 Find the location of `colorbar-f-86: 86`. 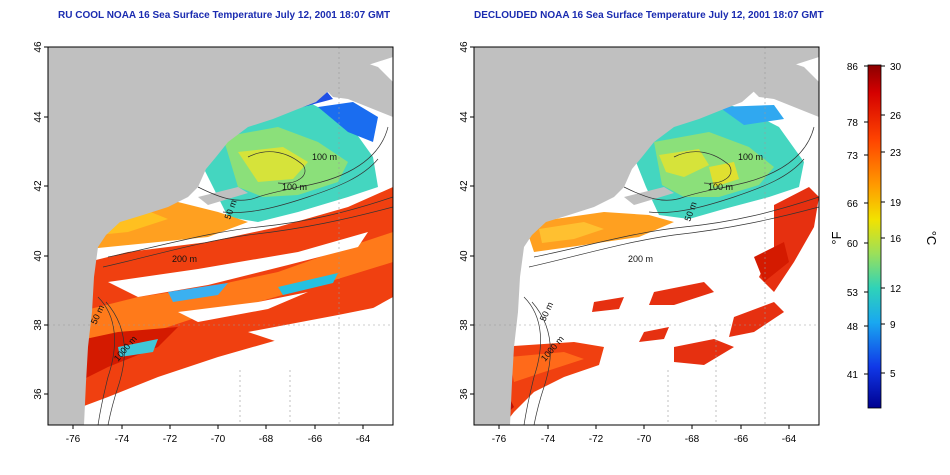

colorbar-f-86: 86 is located at coordinates (853, 67).